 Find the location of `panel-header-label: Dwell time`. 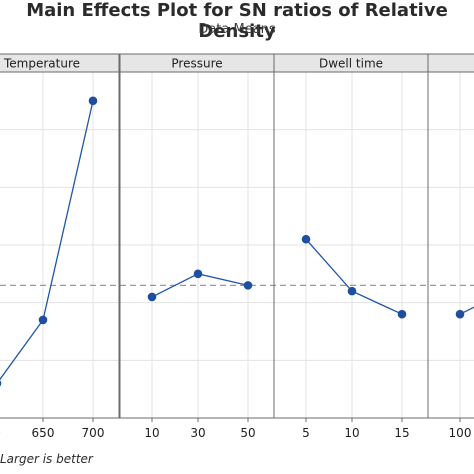

panel-header-label: Dwell time is located at coordinates (351, 64).